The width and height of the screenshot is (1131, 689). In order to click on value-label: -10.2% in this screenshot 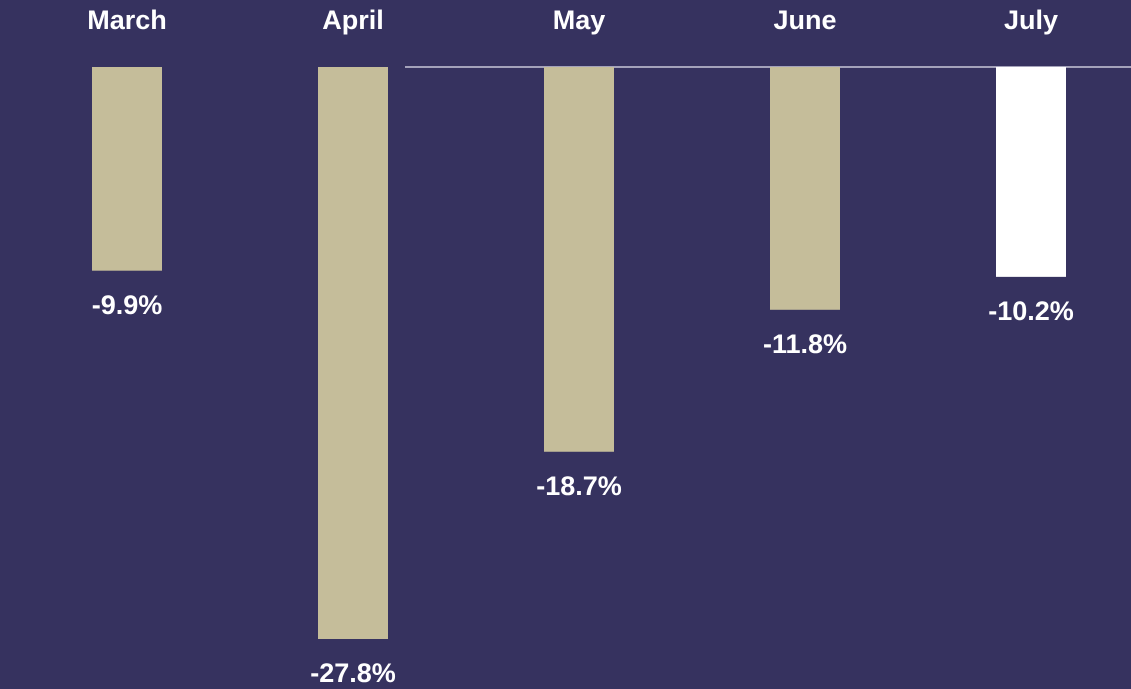, I will do `click(1031, 311)`.